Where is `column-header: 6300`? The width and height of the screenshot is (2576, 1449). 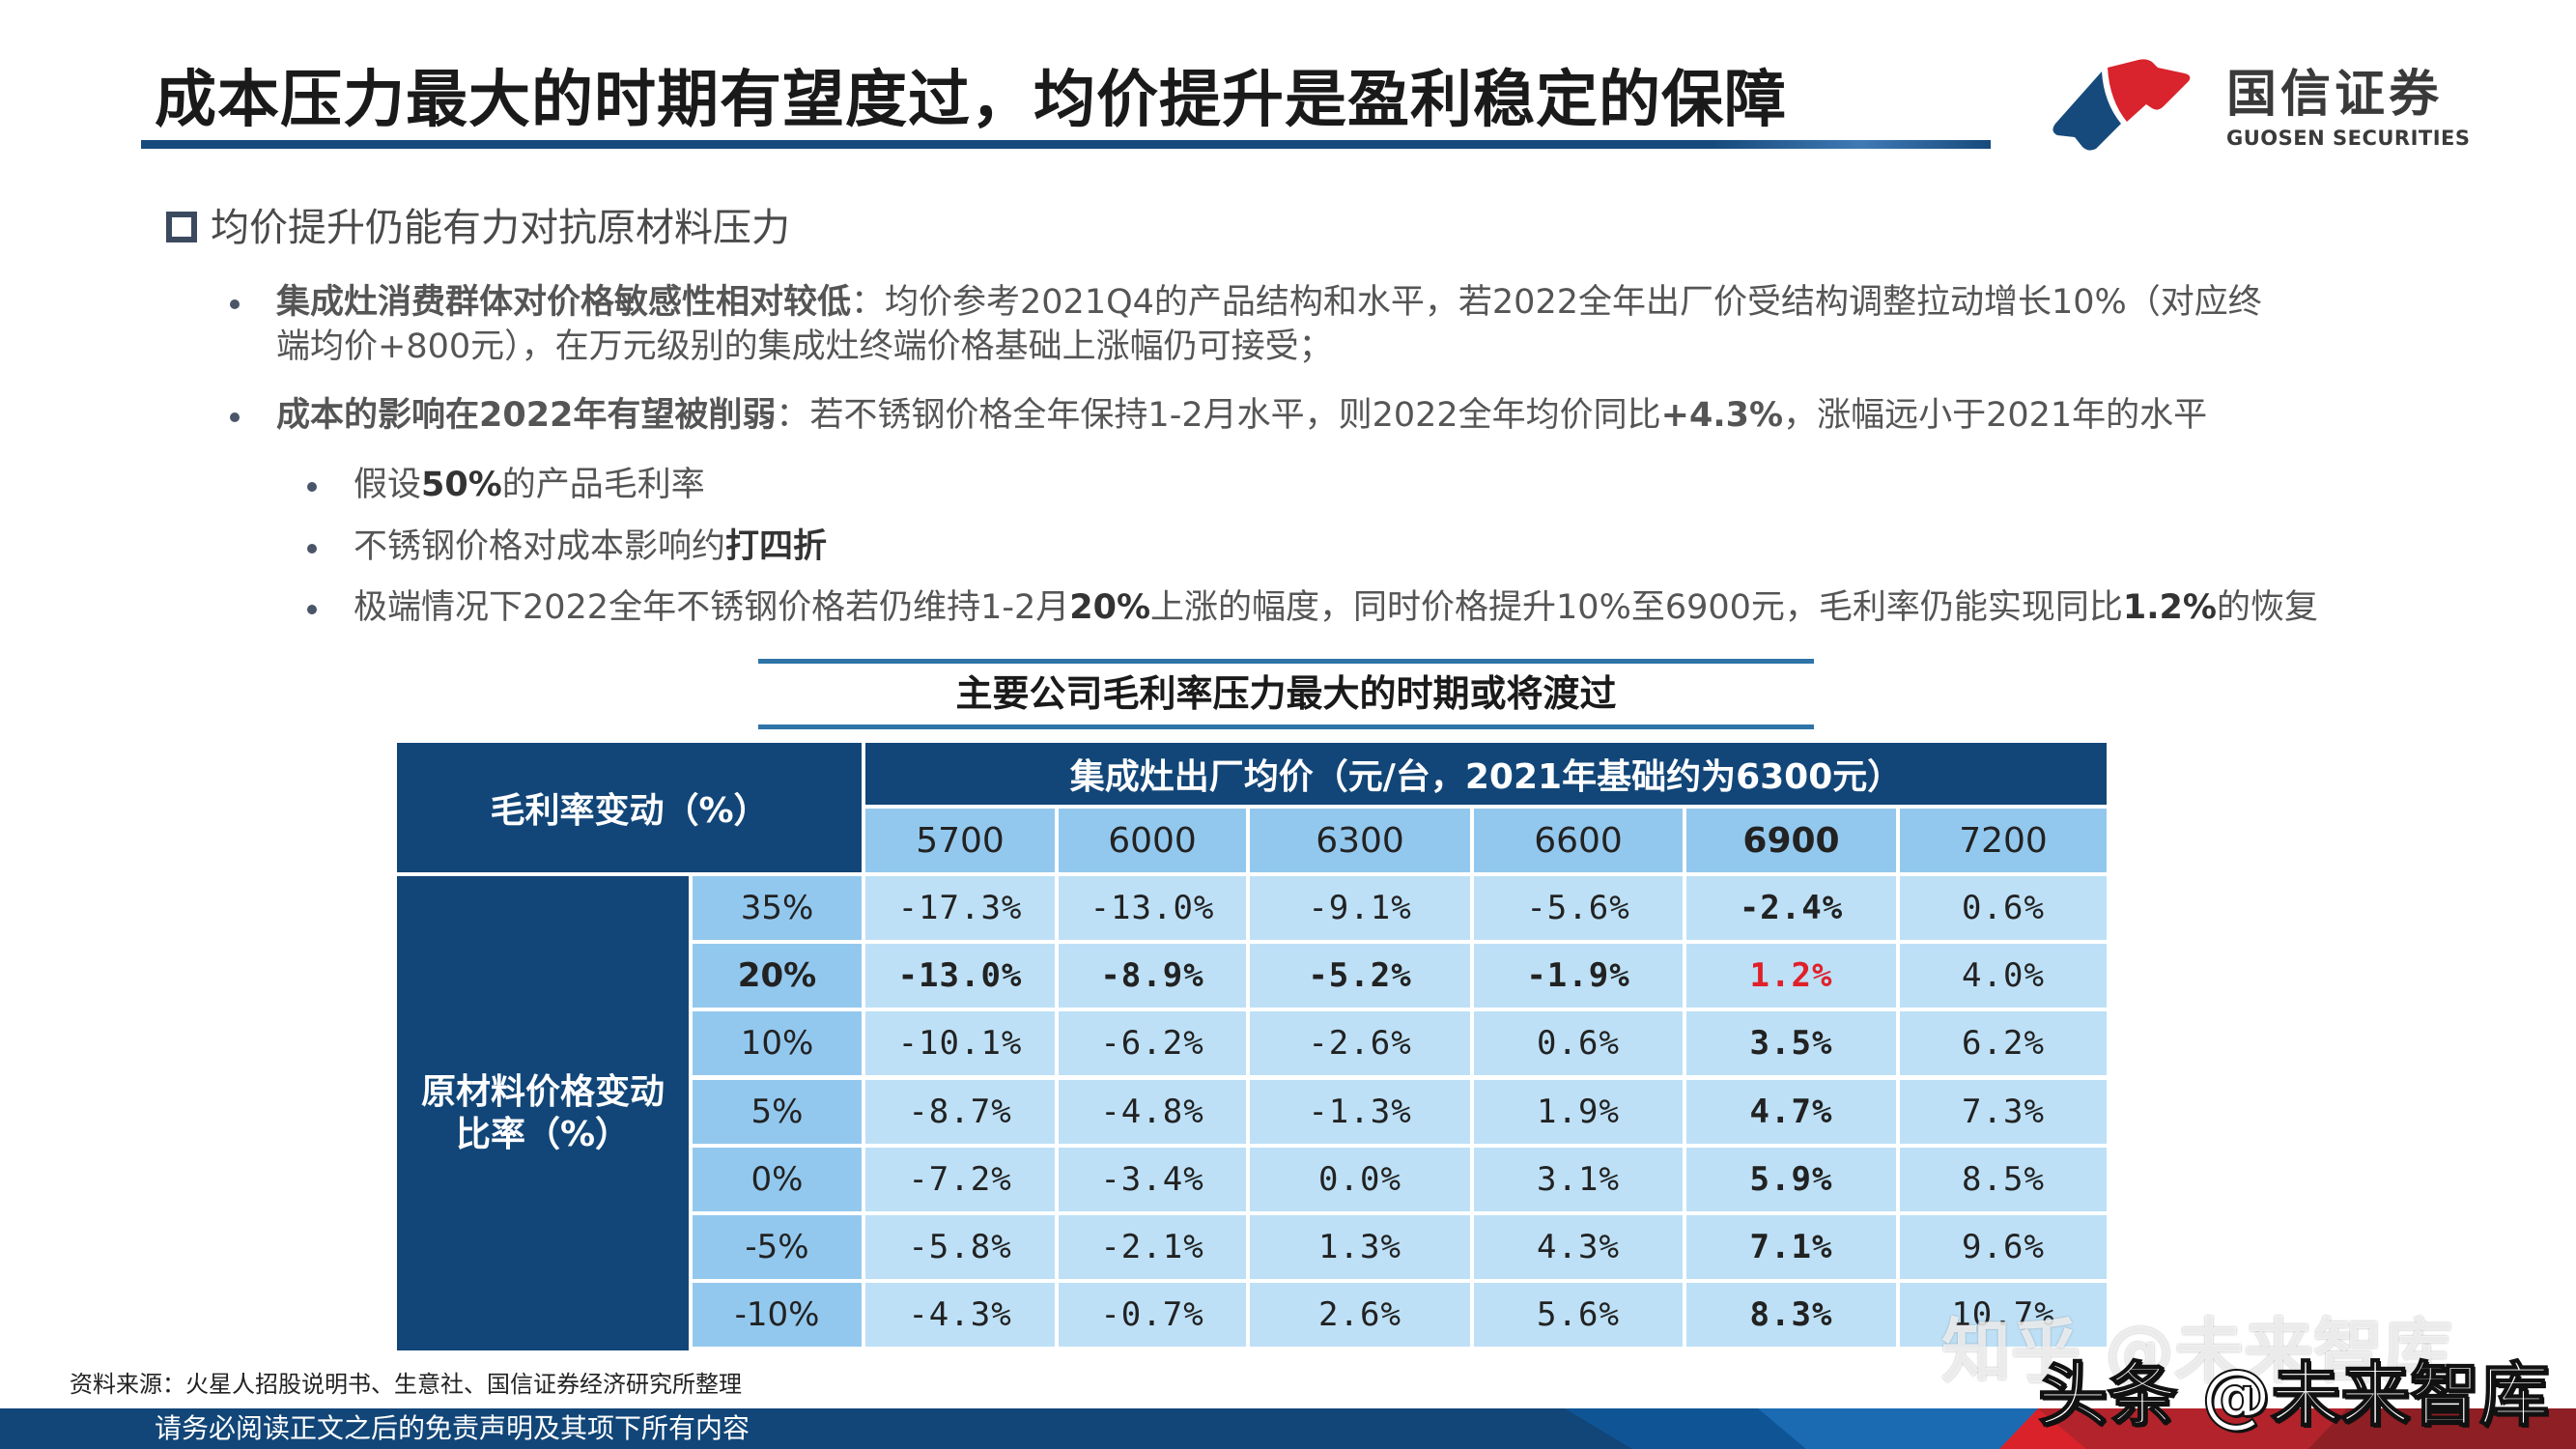
column-header: 6300 is located at coordinates (1360, 840).